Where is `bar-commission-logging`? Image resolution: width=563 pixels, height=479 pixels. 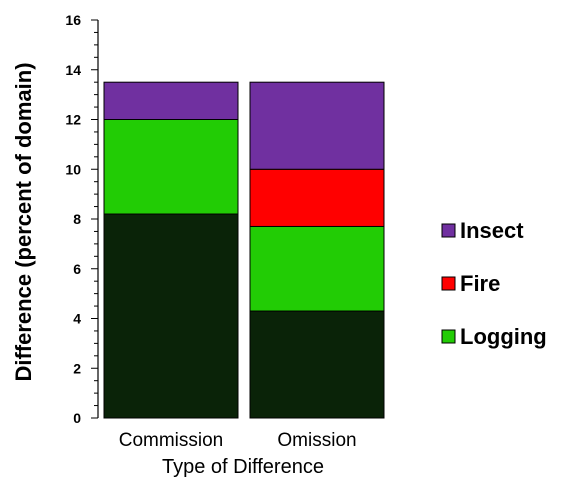
bar-commission-logging is located at coordinates (171, 167).